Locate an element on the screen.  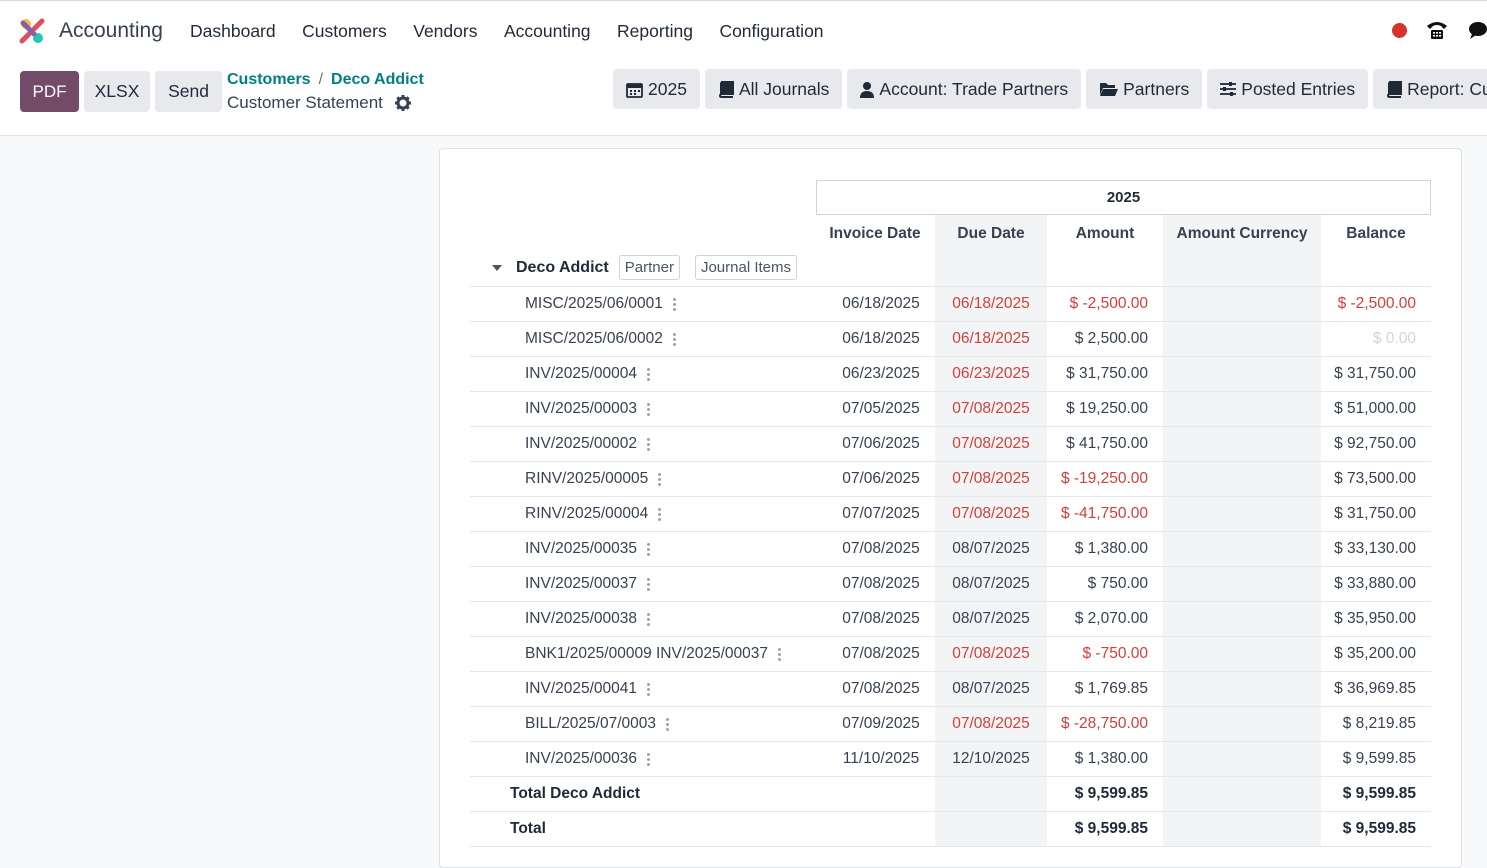
app-name: Accounting is located at coordinates (111, 30).